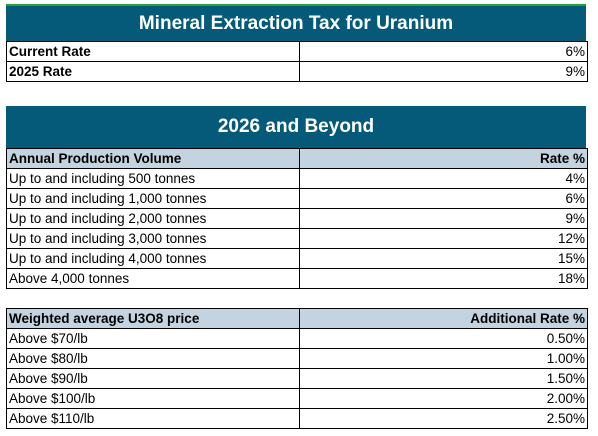 The width and height of the screenshot is (598, 436). I want to click on header-production-volume: Annual Production Volume, so click(153, 158).